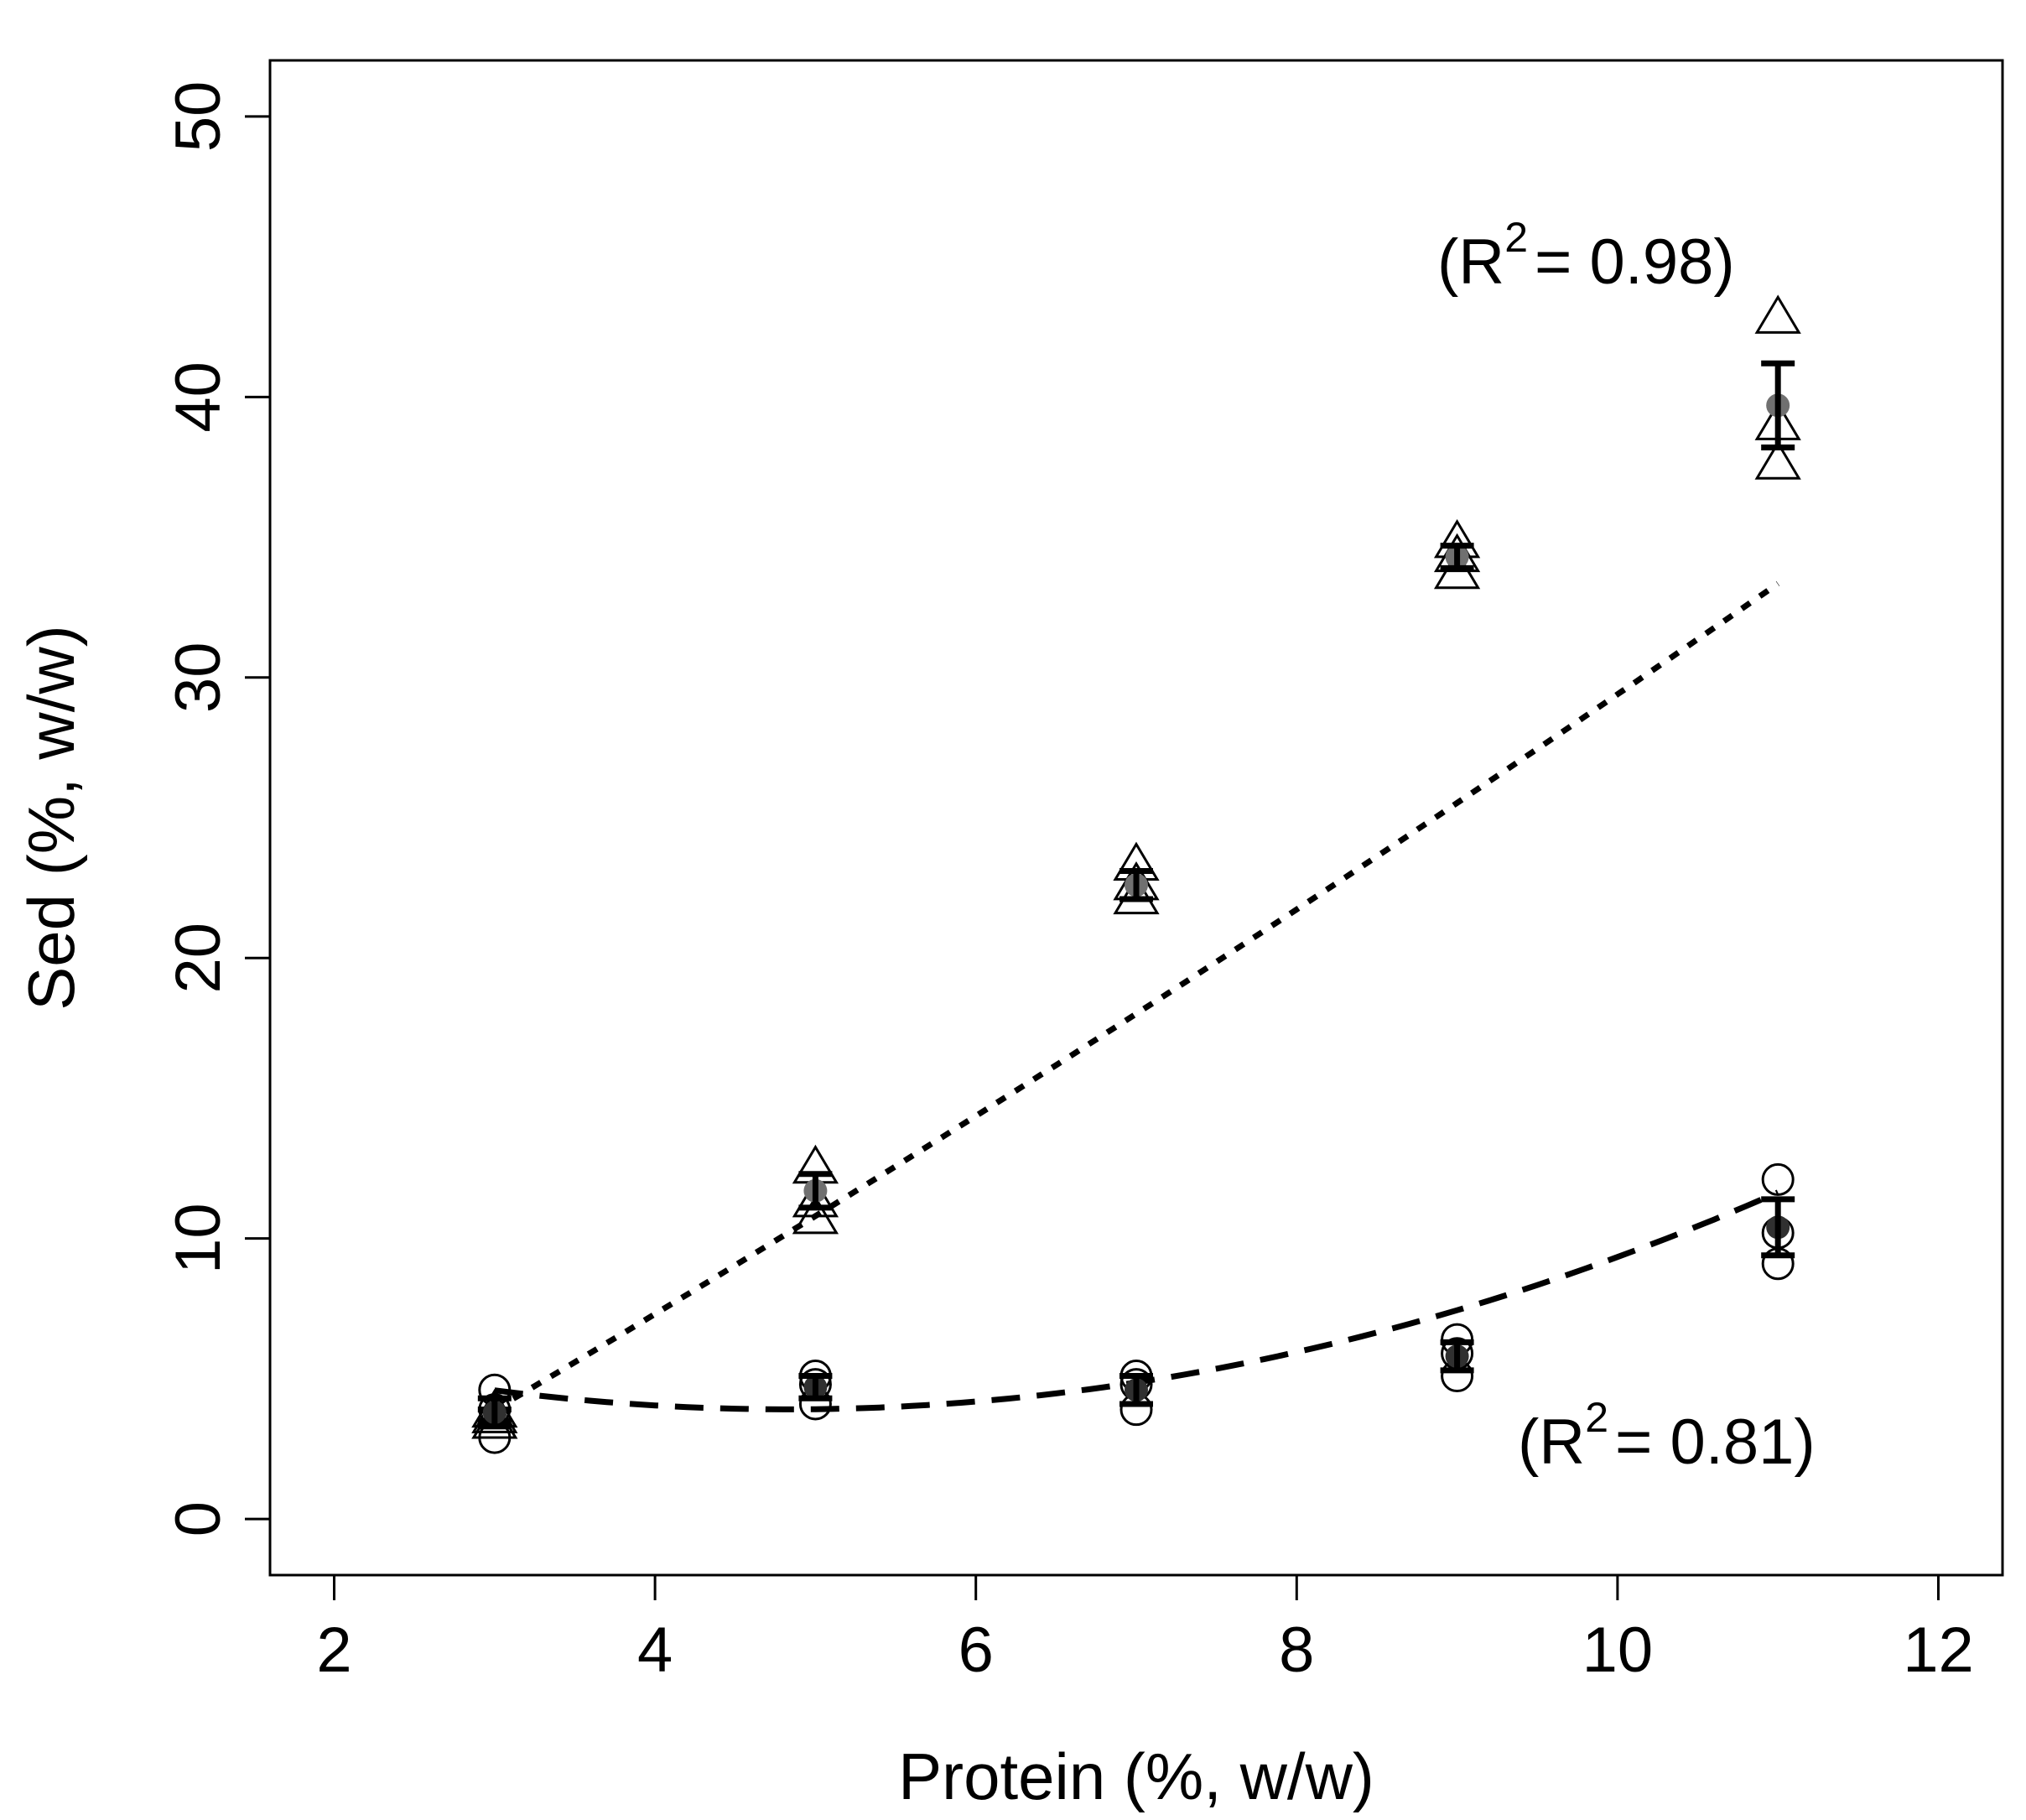 Image resolution: width=2026 pixels, height=1820 pixels. What do you see at coordinates (1471, 262) in the screenshot?
I see `r2-label-triangles-prefix: (R` at bounding box center [1471, 262].